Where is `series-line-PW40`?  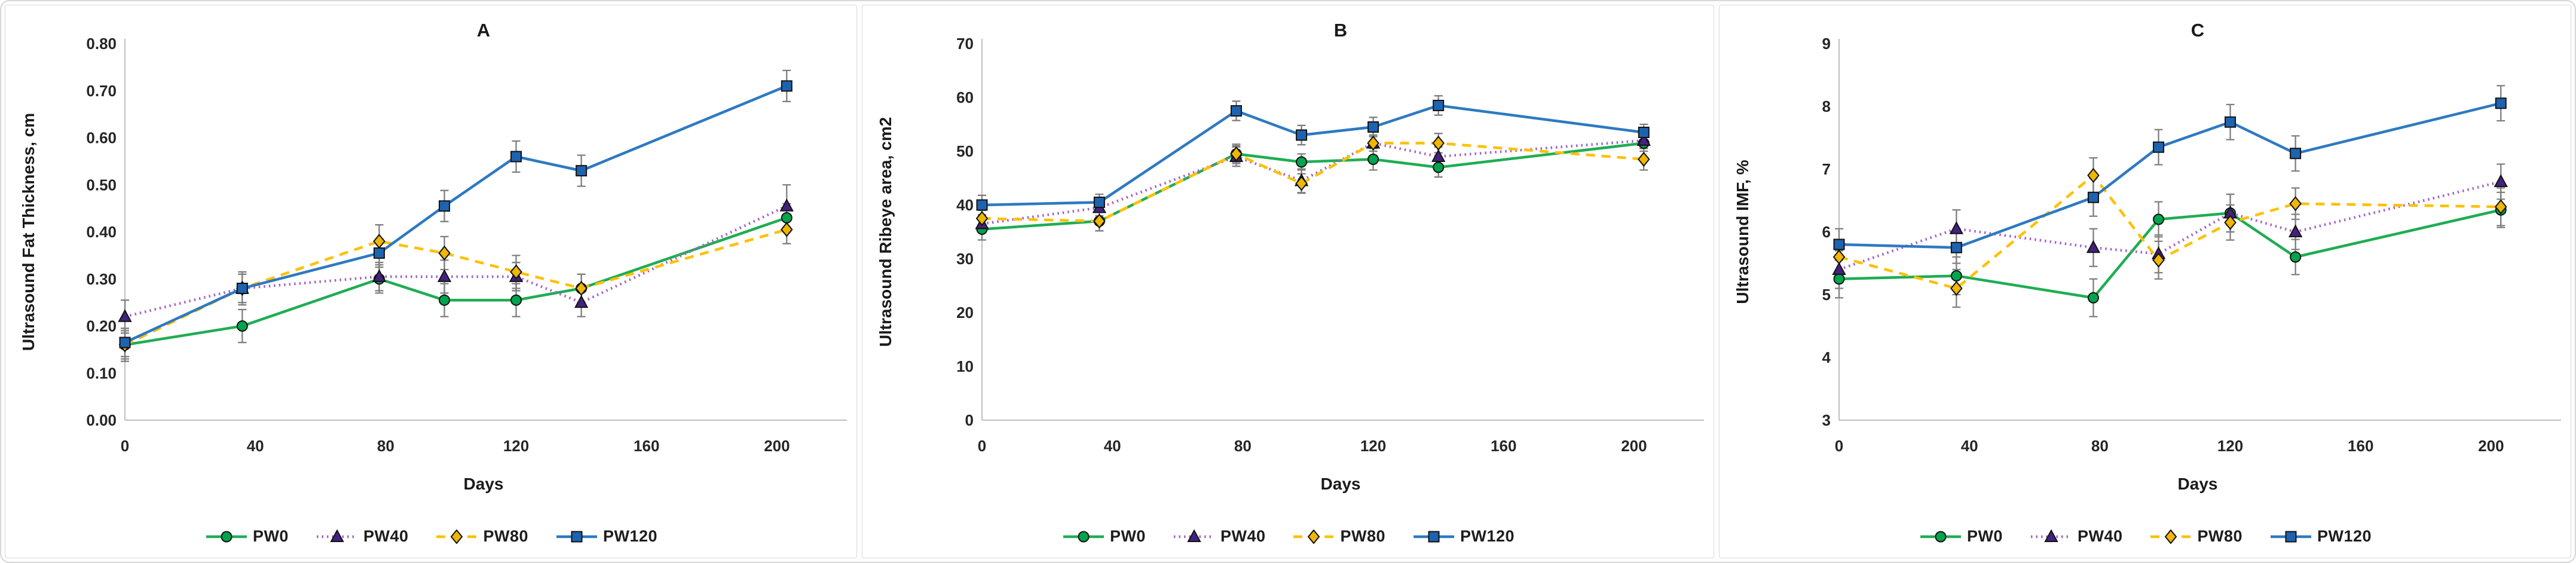
series-line-PW40 is located at coordinates (2169, 225).